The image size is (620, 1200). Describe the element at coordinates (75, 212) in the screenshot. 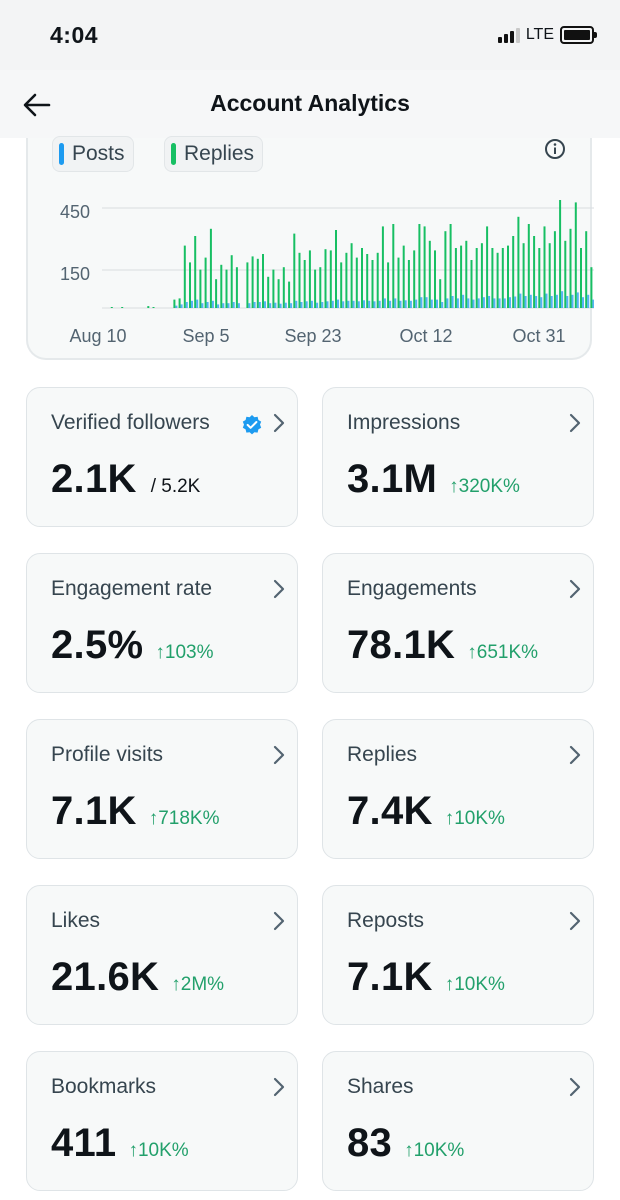

I see `y-tick-label: 450` at that location.